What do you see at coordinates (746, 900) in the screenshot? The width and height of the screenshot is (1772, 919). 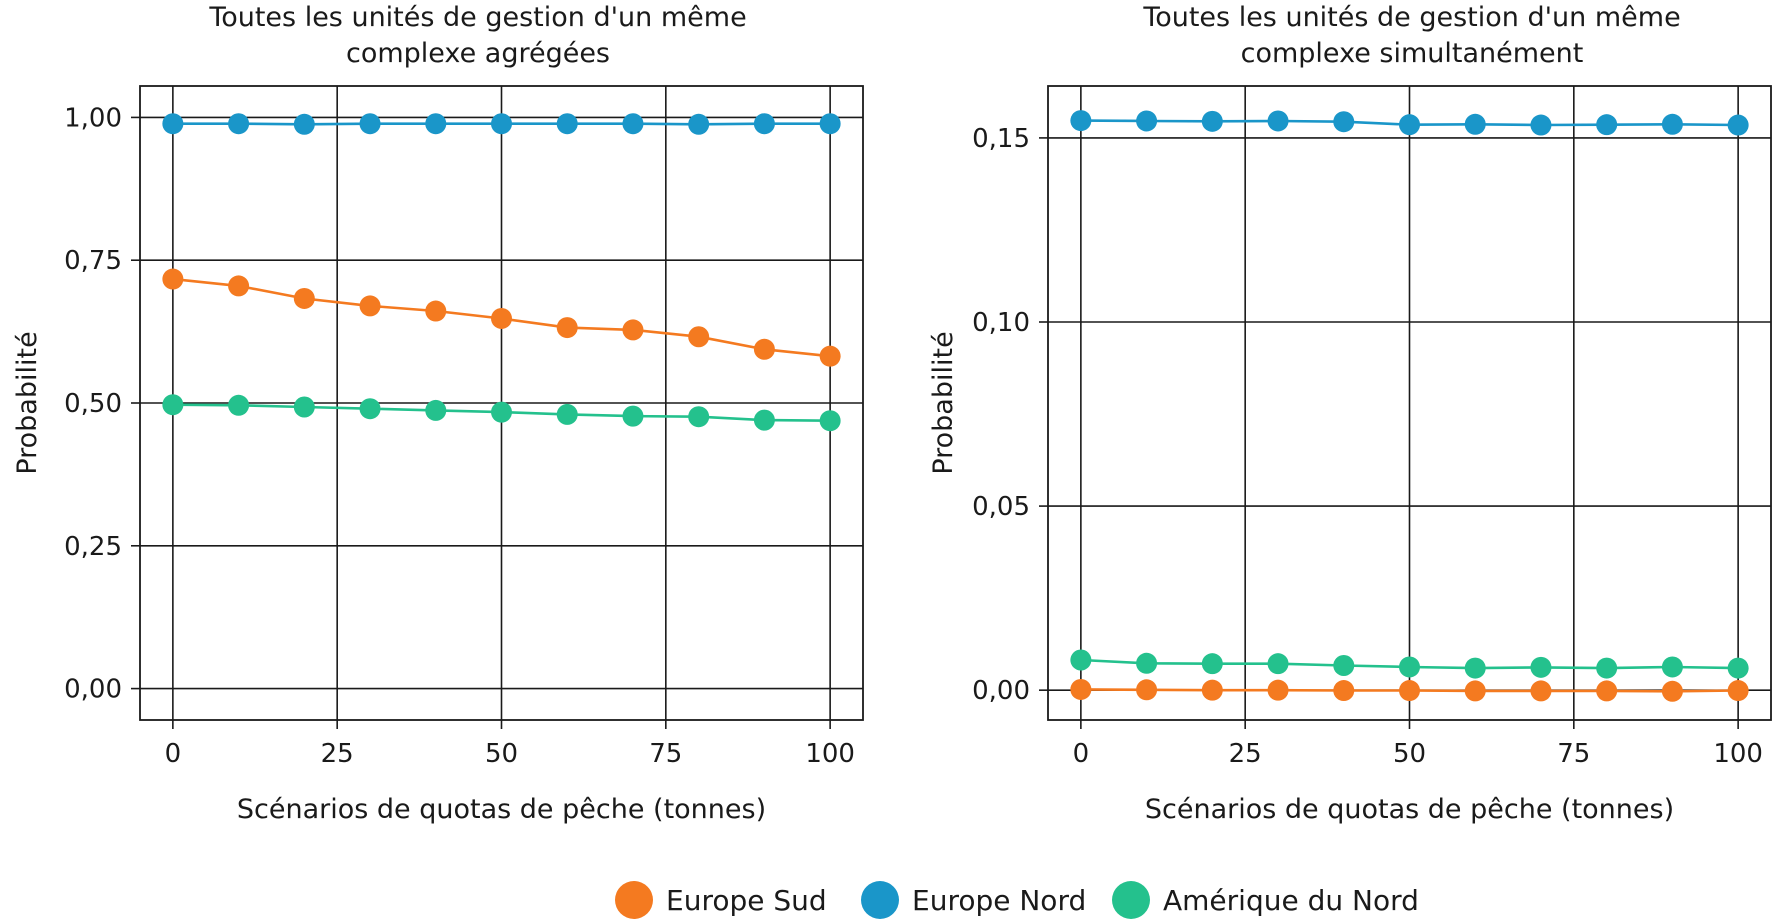 I see `legend-label: Europe Sud` at bounding box center [746, 900].